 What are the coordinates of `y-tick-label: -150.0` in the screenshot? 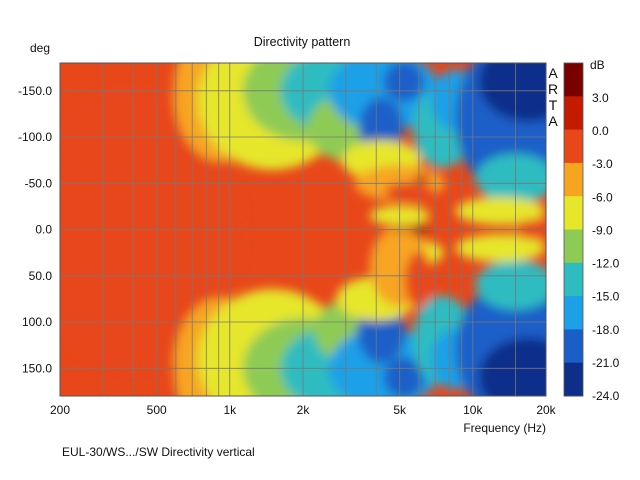 It's located at (35, 91).